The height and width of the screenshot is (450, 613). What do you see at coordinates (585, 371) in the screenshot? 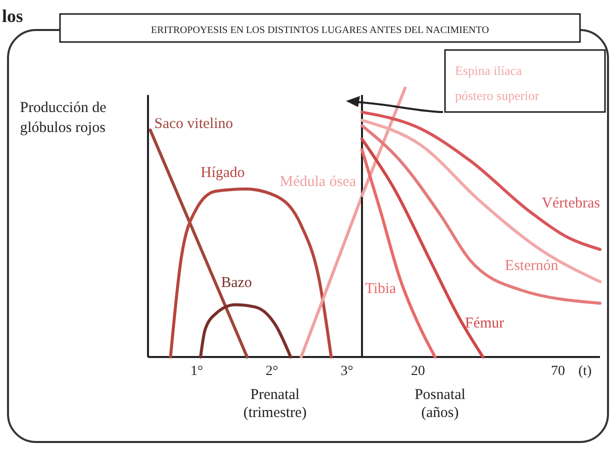
I see `text: (t)` at bounding box center [585, 371].